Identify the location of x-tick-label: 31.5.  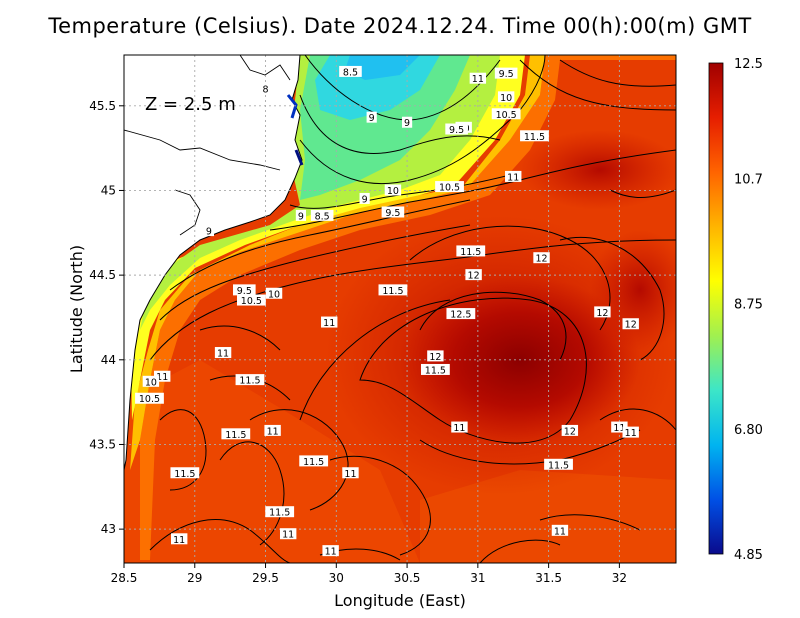
(548, 578).